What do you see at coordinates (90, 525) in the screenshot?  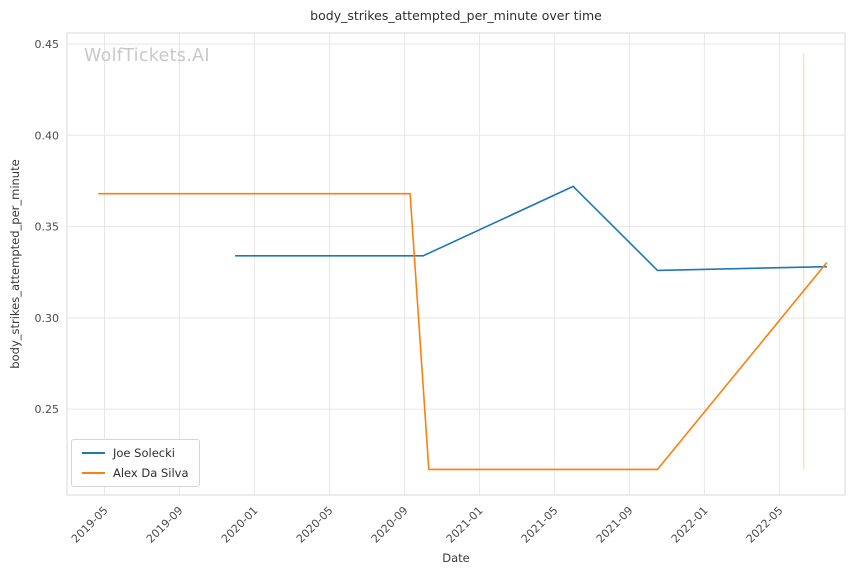 I see `x-tick-label: 2019-05` at bounding box center [90, 525].